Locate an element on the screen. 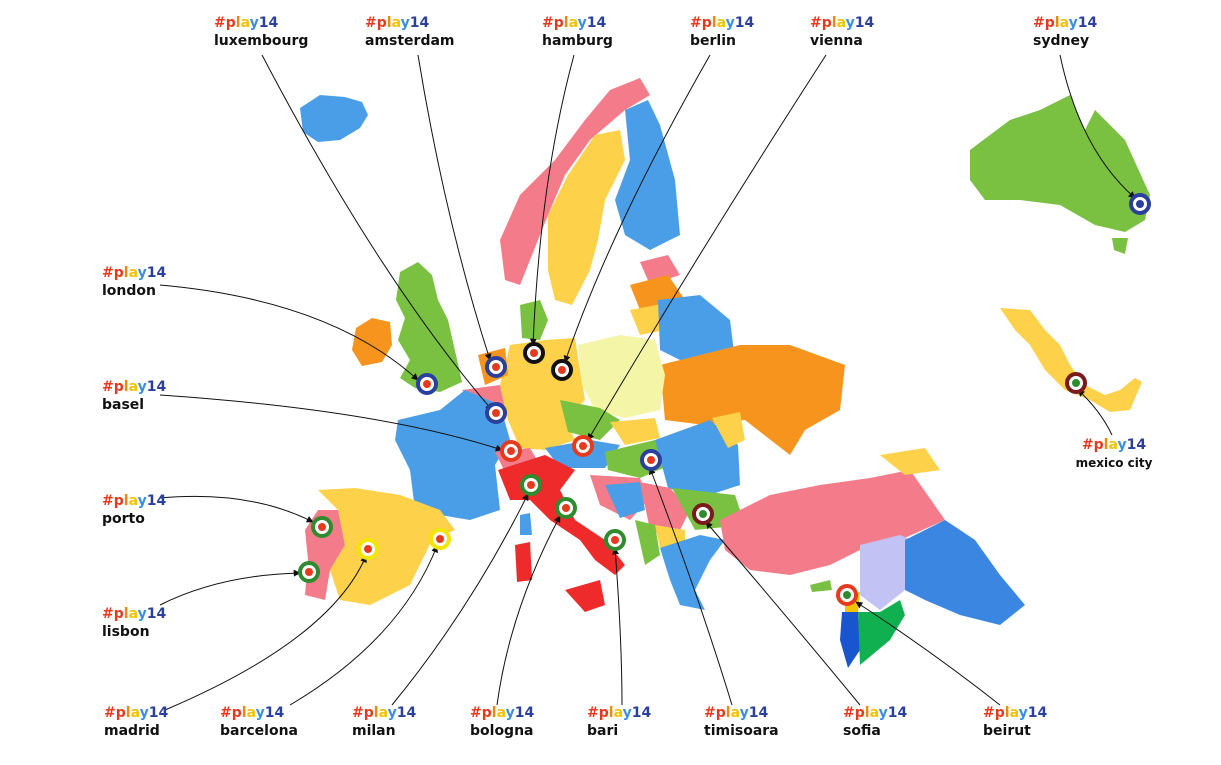  corsica-shape is located at coordinates (526, 524).